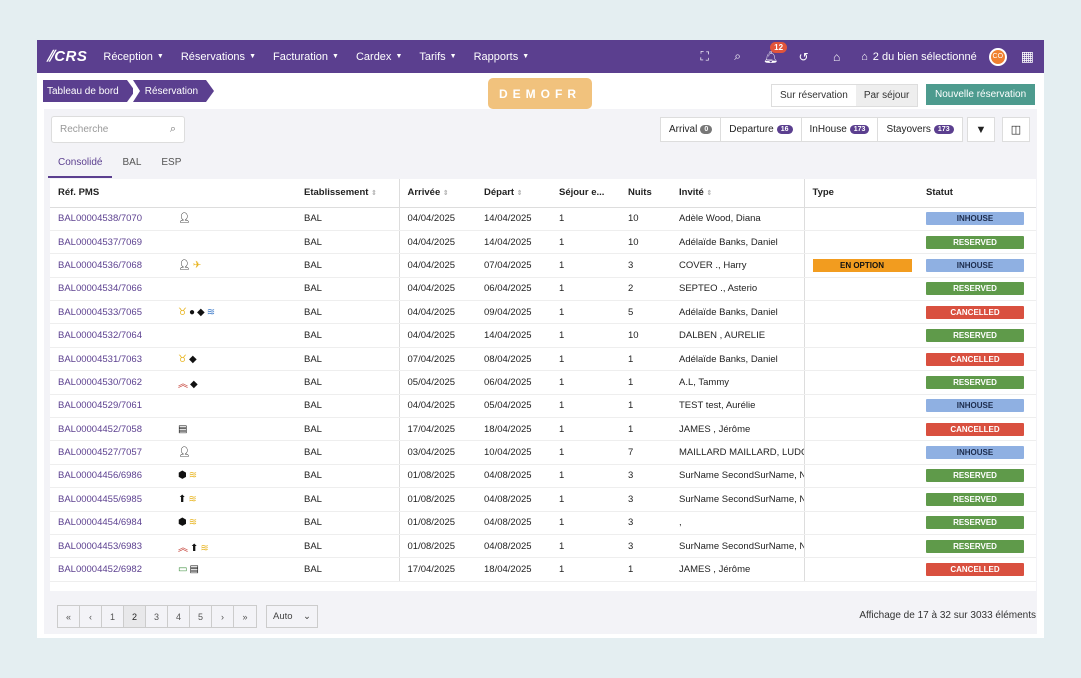 This screenshot has height=678, width=1081. Describe the element at coordinates (233, 546) in the screenshot. I see `reservation-icons: ︽ ⬆ ≋` at that location.